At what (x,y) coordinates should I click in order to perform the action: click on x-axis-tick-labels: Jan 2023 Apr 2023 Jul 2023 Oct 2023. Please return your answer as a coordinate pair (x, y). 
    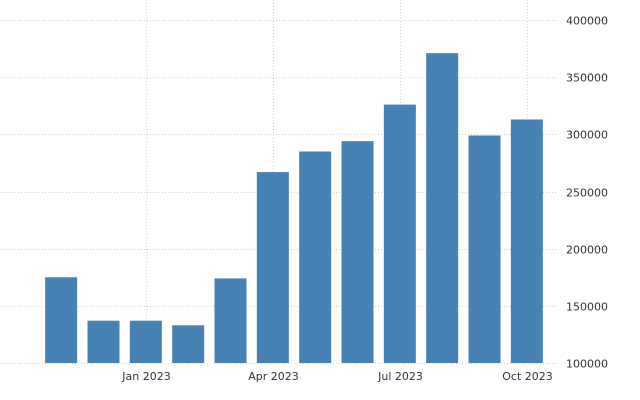
    Looking at the image, I should click on (336, 376).